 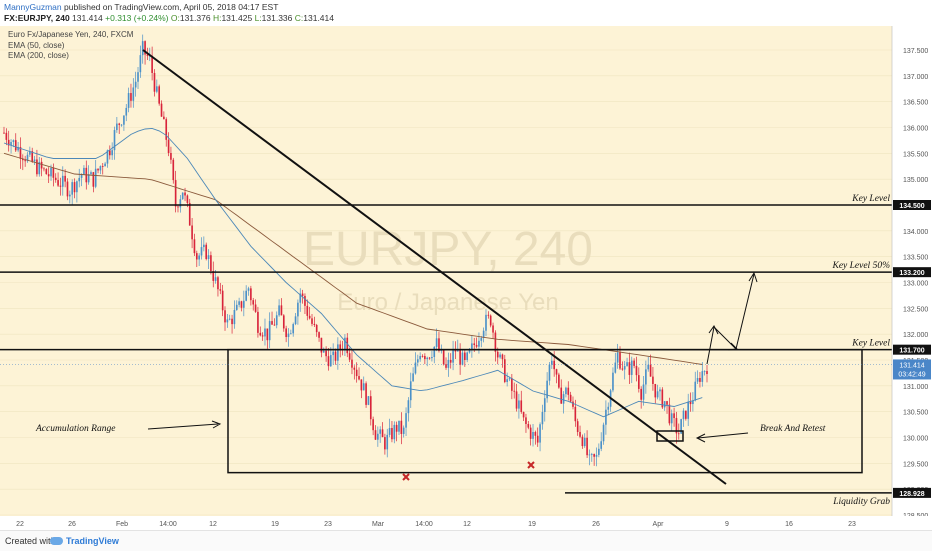 What do you see at coordinates (915, 464) in the screenshot?
I see `price-tick-label: 129.500` at bounding box center [915, 464].